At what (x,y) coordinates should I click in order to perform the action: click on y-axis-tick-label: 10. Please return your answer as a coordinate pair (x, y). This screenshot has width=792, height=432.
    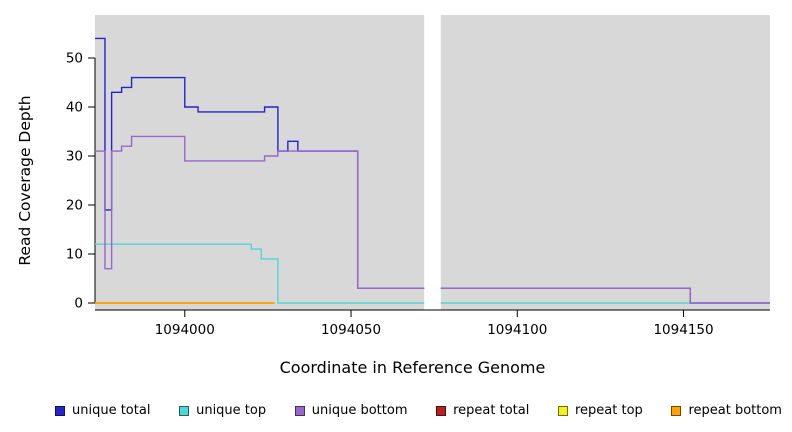
    Looking at the image, I should click on (74, 255).